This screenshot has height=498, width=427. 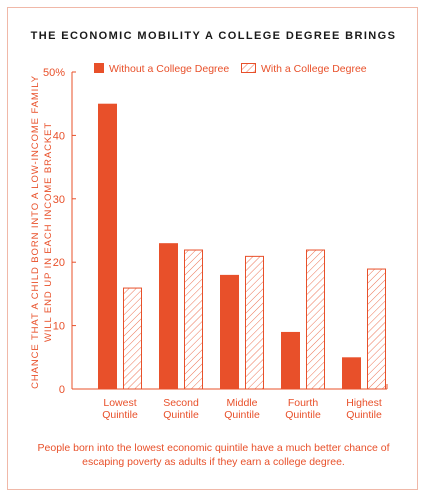 What do you see at coordinates (59, 200) in the screenshot?
I see `y-tick-label: 30` at bounding box center [59, 200].